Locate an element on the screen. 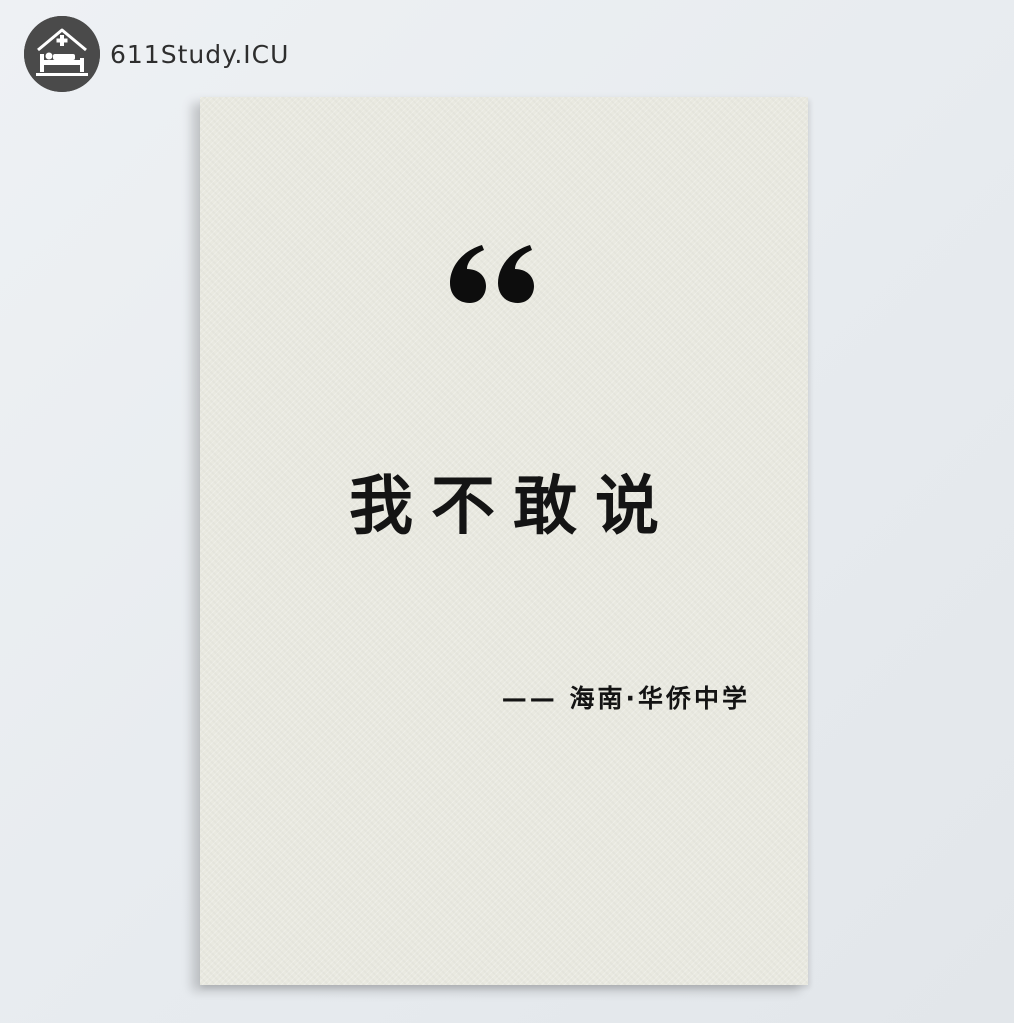 The height and width of the screenshot is (1023, 1014). brand: 611Study.ICU is located at coordinates (156, 54).